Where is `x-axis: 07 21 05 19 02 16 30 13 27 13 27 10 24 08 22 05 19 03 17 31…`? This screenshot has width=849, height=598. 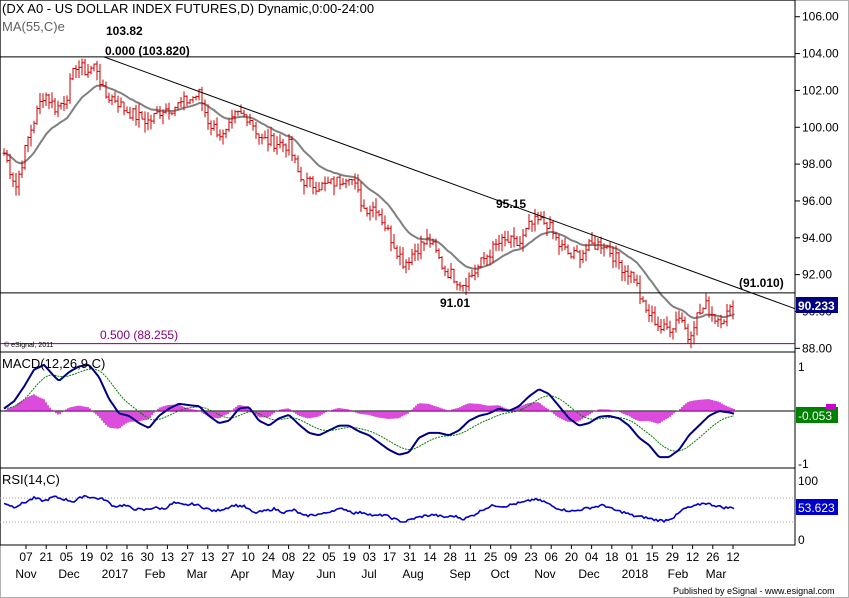
x-axis: 07 21 05 19 02 16 30 13 27 13 27 10 24 08 22 05 19 03 17 31… is located at coordinates (397, 562).